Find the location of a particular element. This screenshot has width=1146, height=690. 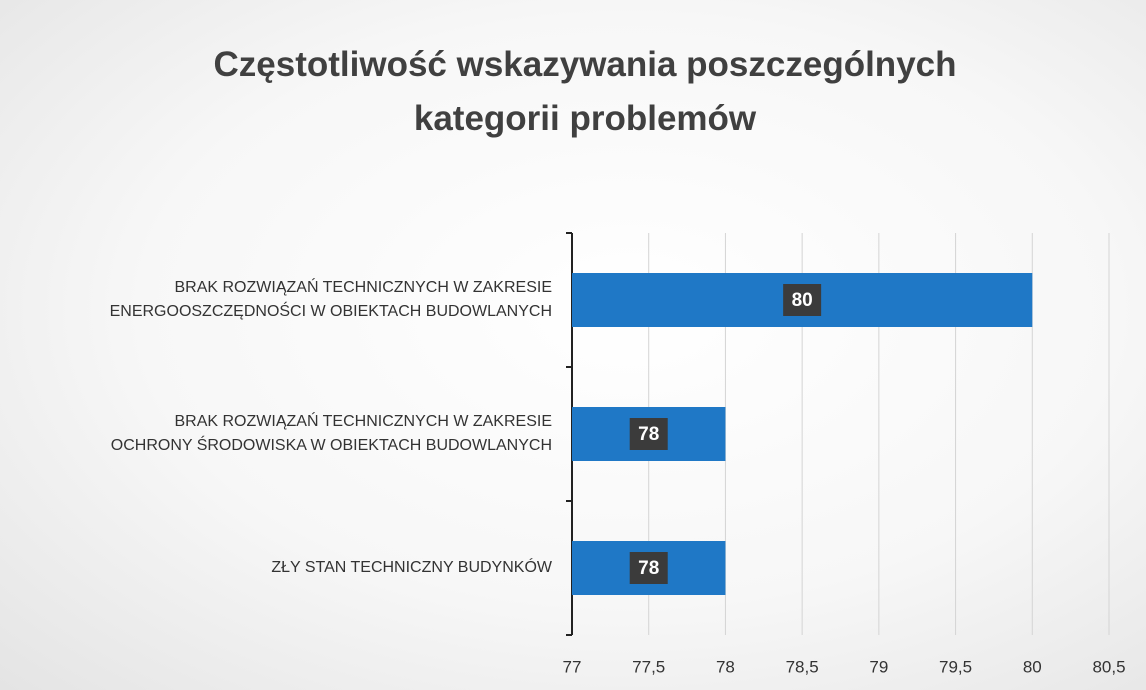

x-tick-label: 77,5 is located at coordinates (648, 666).